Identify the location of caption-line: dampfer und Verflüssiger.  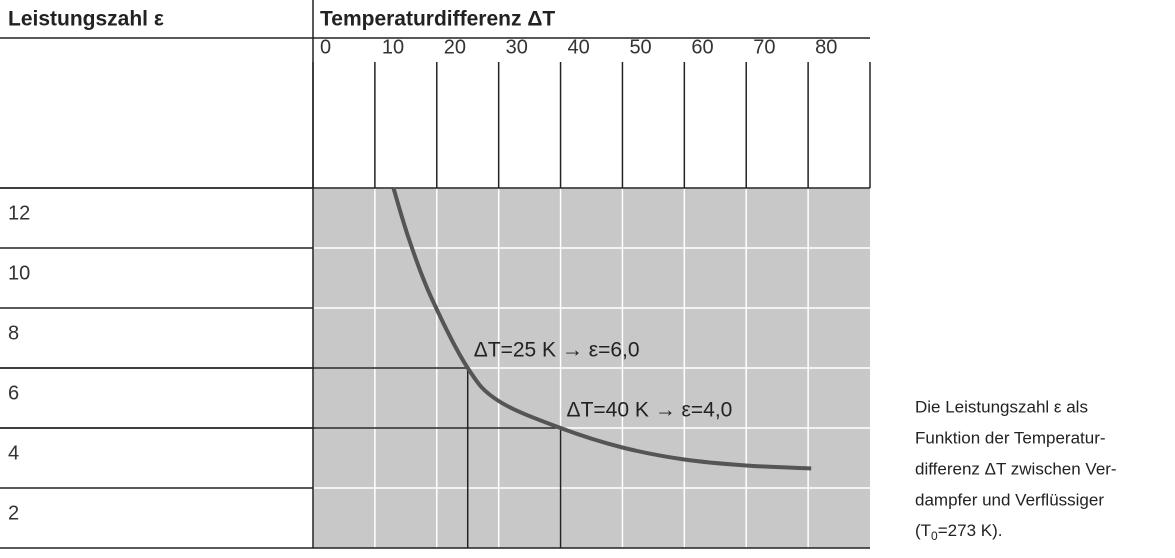
(1009, 499).